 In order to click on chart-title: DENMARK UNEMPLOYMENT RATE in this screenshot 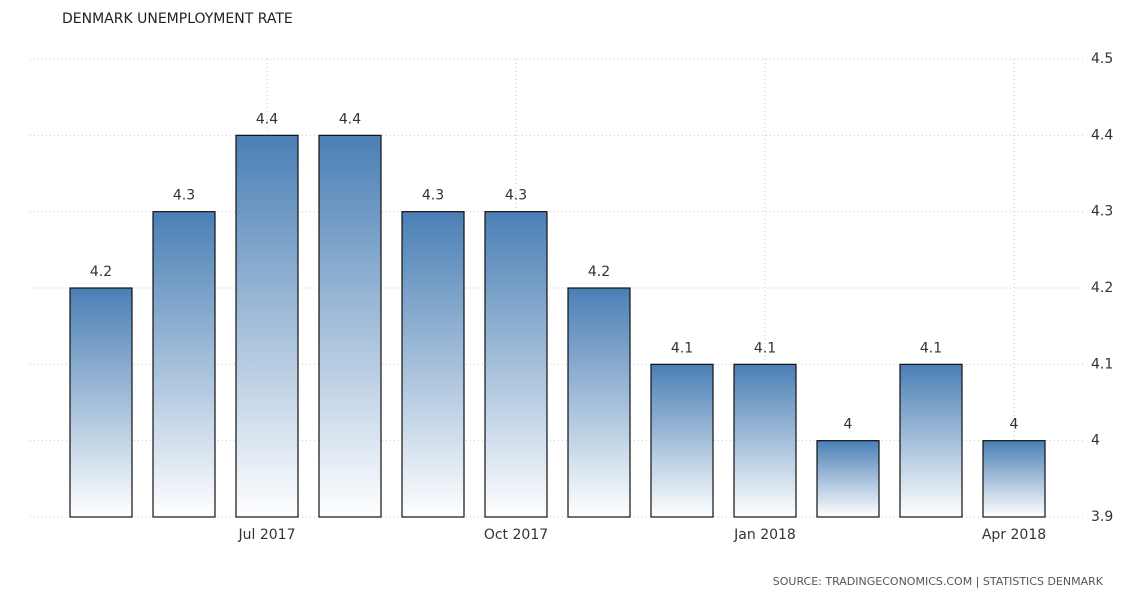, I will do `click(177, 19)`.